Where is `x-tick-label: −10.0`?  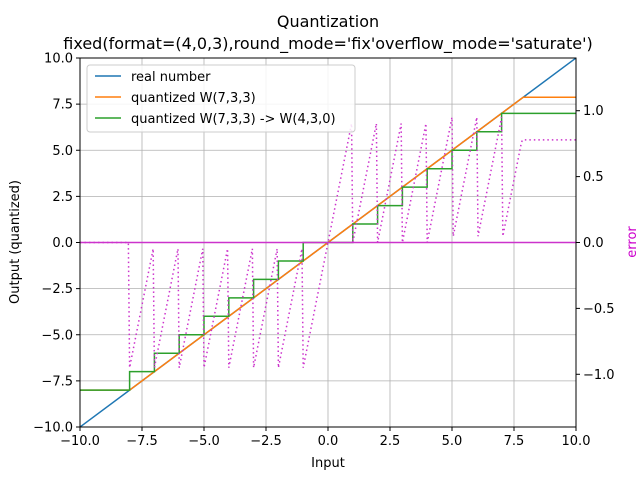
x-tick-label: −10.0 is located at coordinates (80, 441).